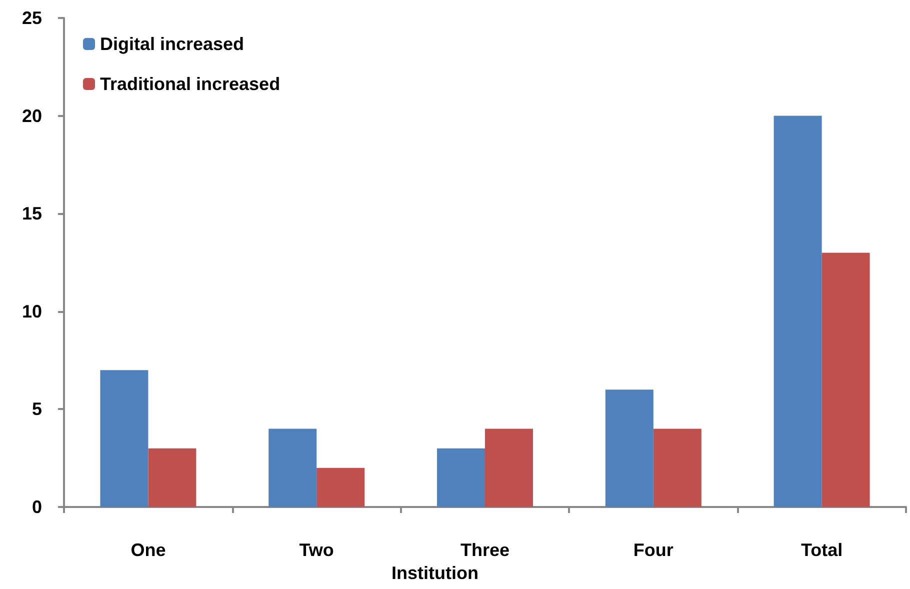  What do you see at coordinates (172, 44) in the screenshot?
I see `legend-label: Digital increased` at bounding box center [172, 44].